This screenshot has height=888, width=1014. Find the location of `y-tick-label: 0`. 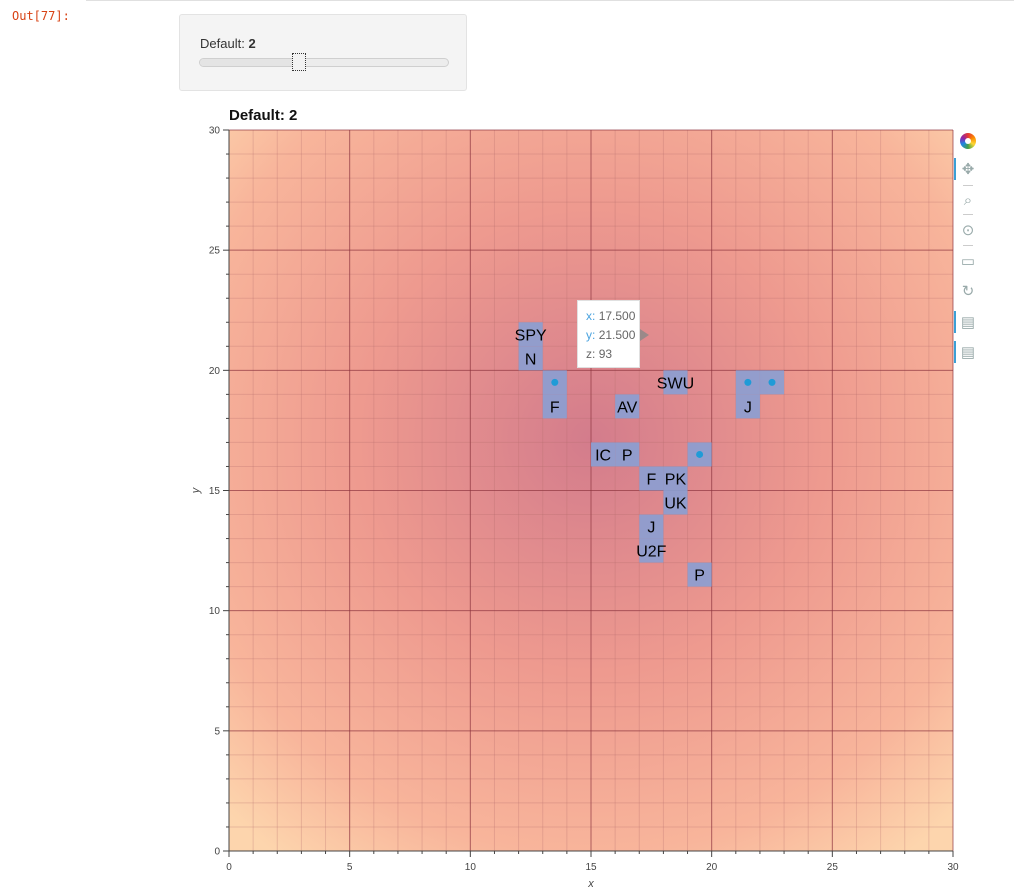

y-tick-label: 0 is located at coordinates (217, 852).